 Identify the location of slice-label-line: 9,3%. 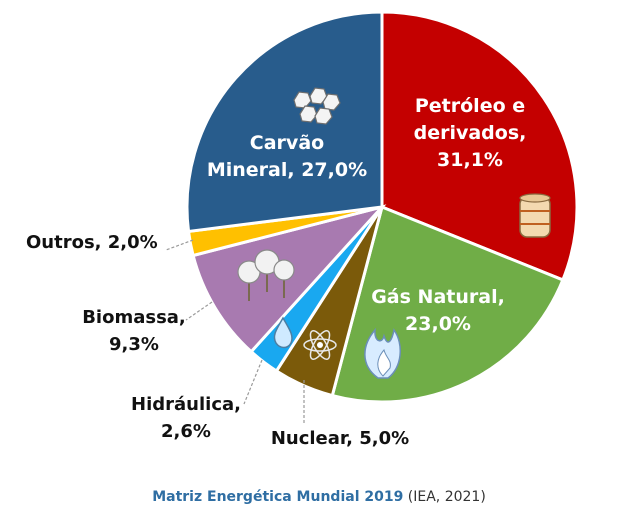
(134, 344).